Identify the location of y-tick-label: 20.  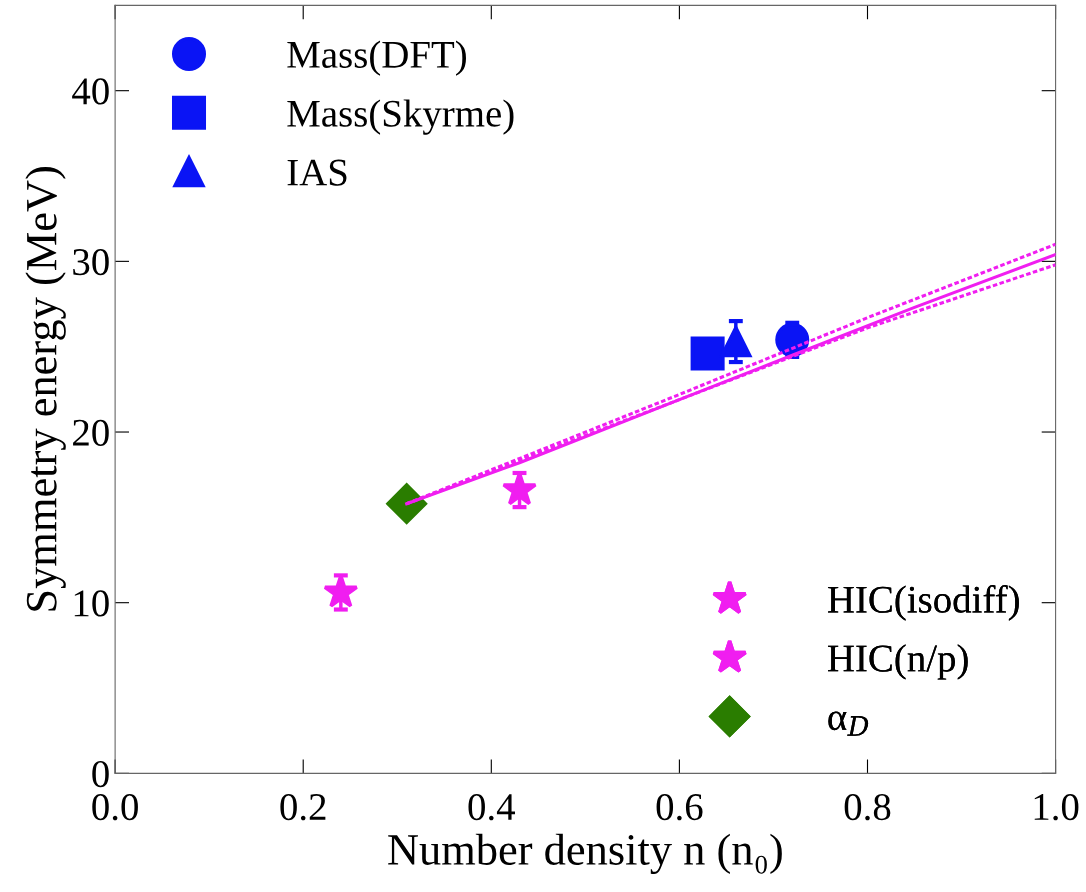
(91, 432).